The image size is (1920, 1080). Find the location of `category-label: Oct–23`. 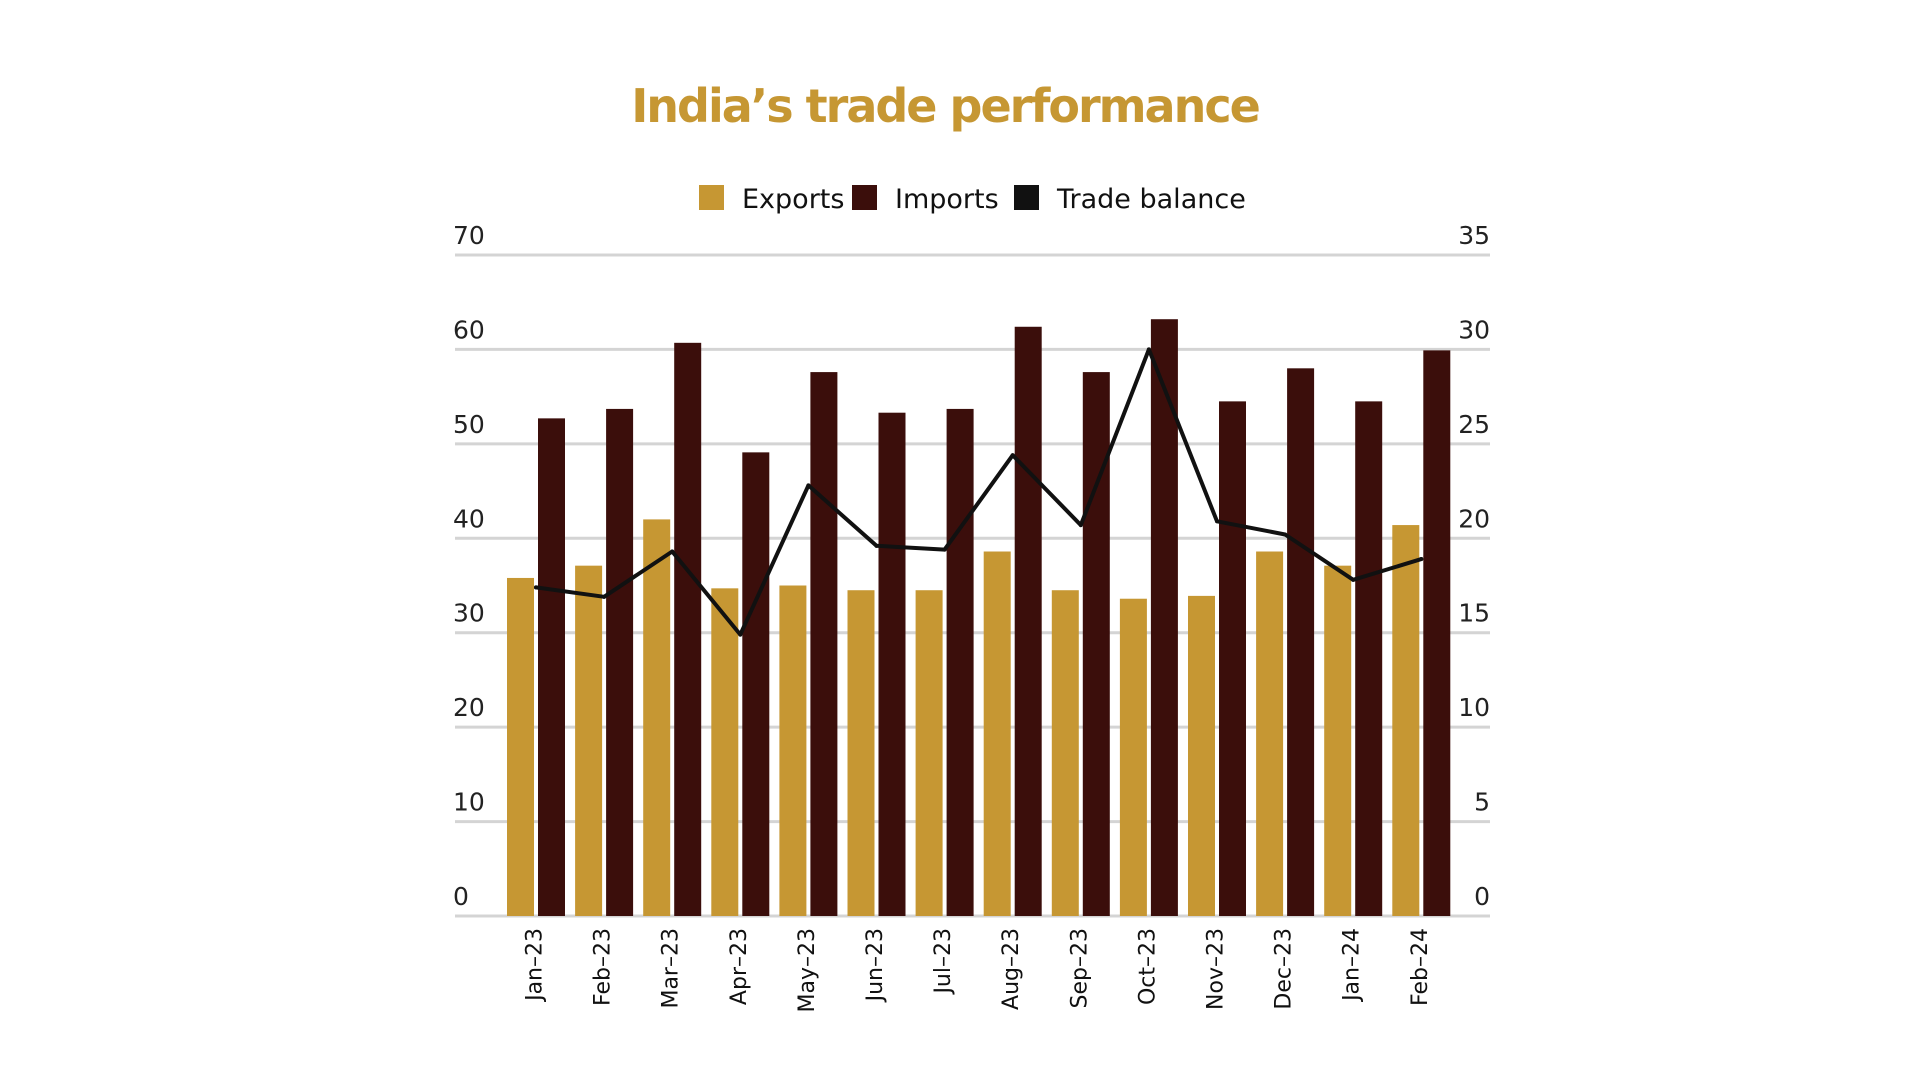

category-label: Oct–23 is located at coordinates (1147, 966).